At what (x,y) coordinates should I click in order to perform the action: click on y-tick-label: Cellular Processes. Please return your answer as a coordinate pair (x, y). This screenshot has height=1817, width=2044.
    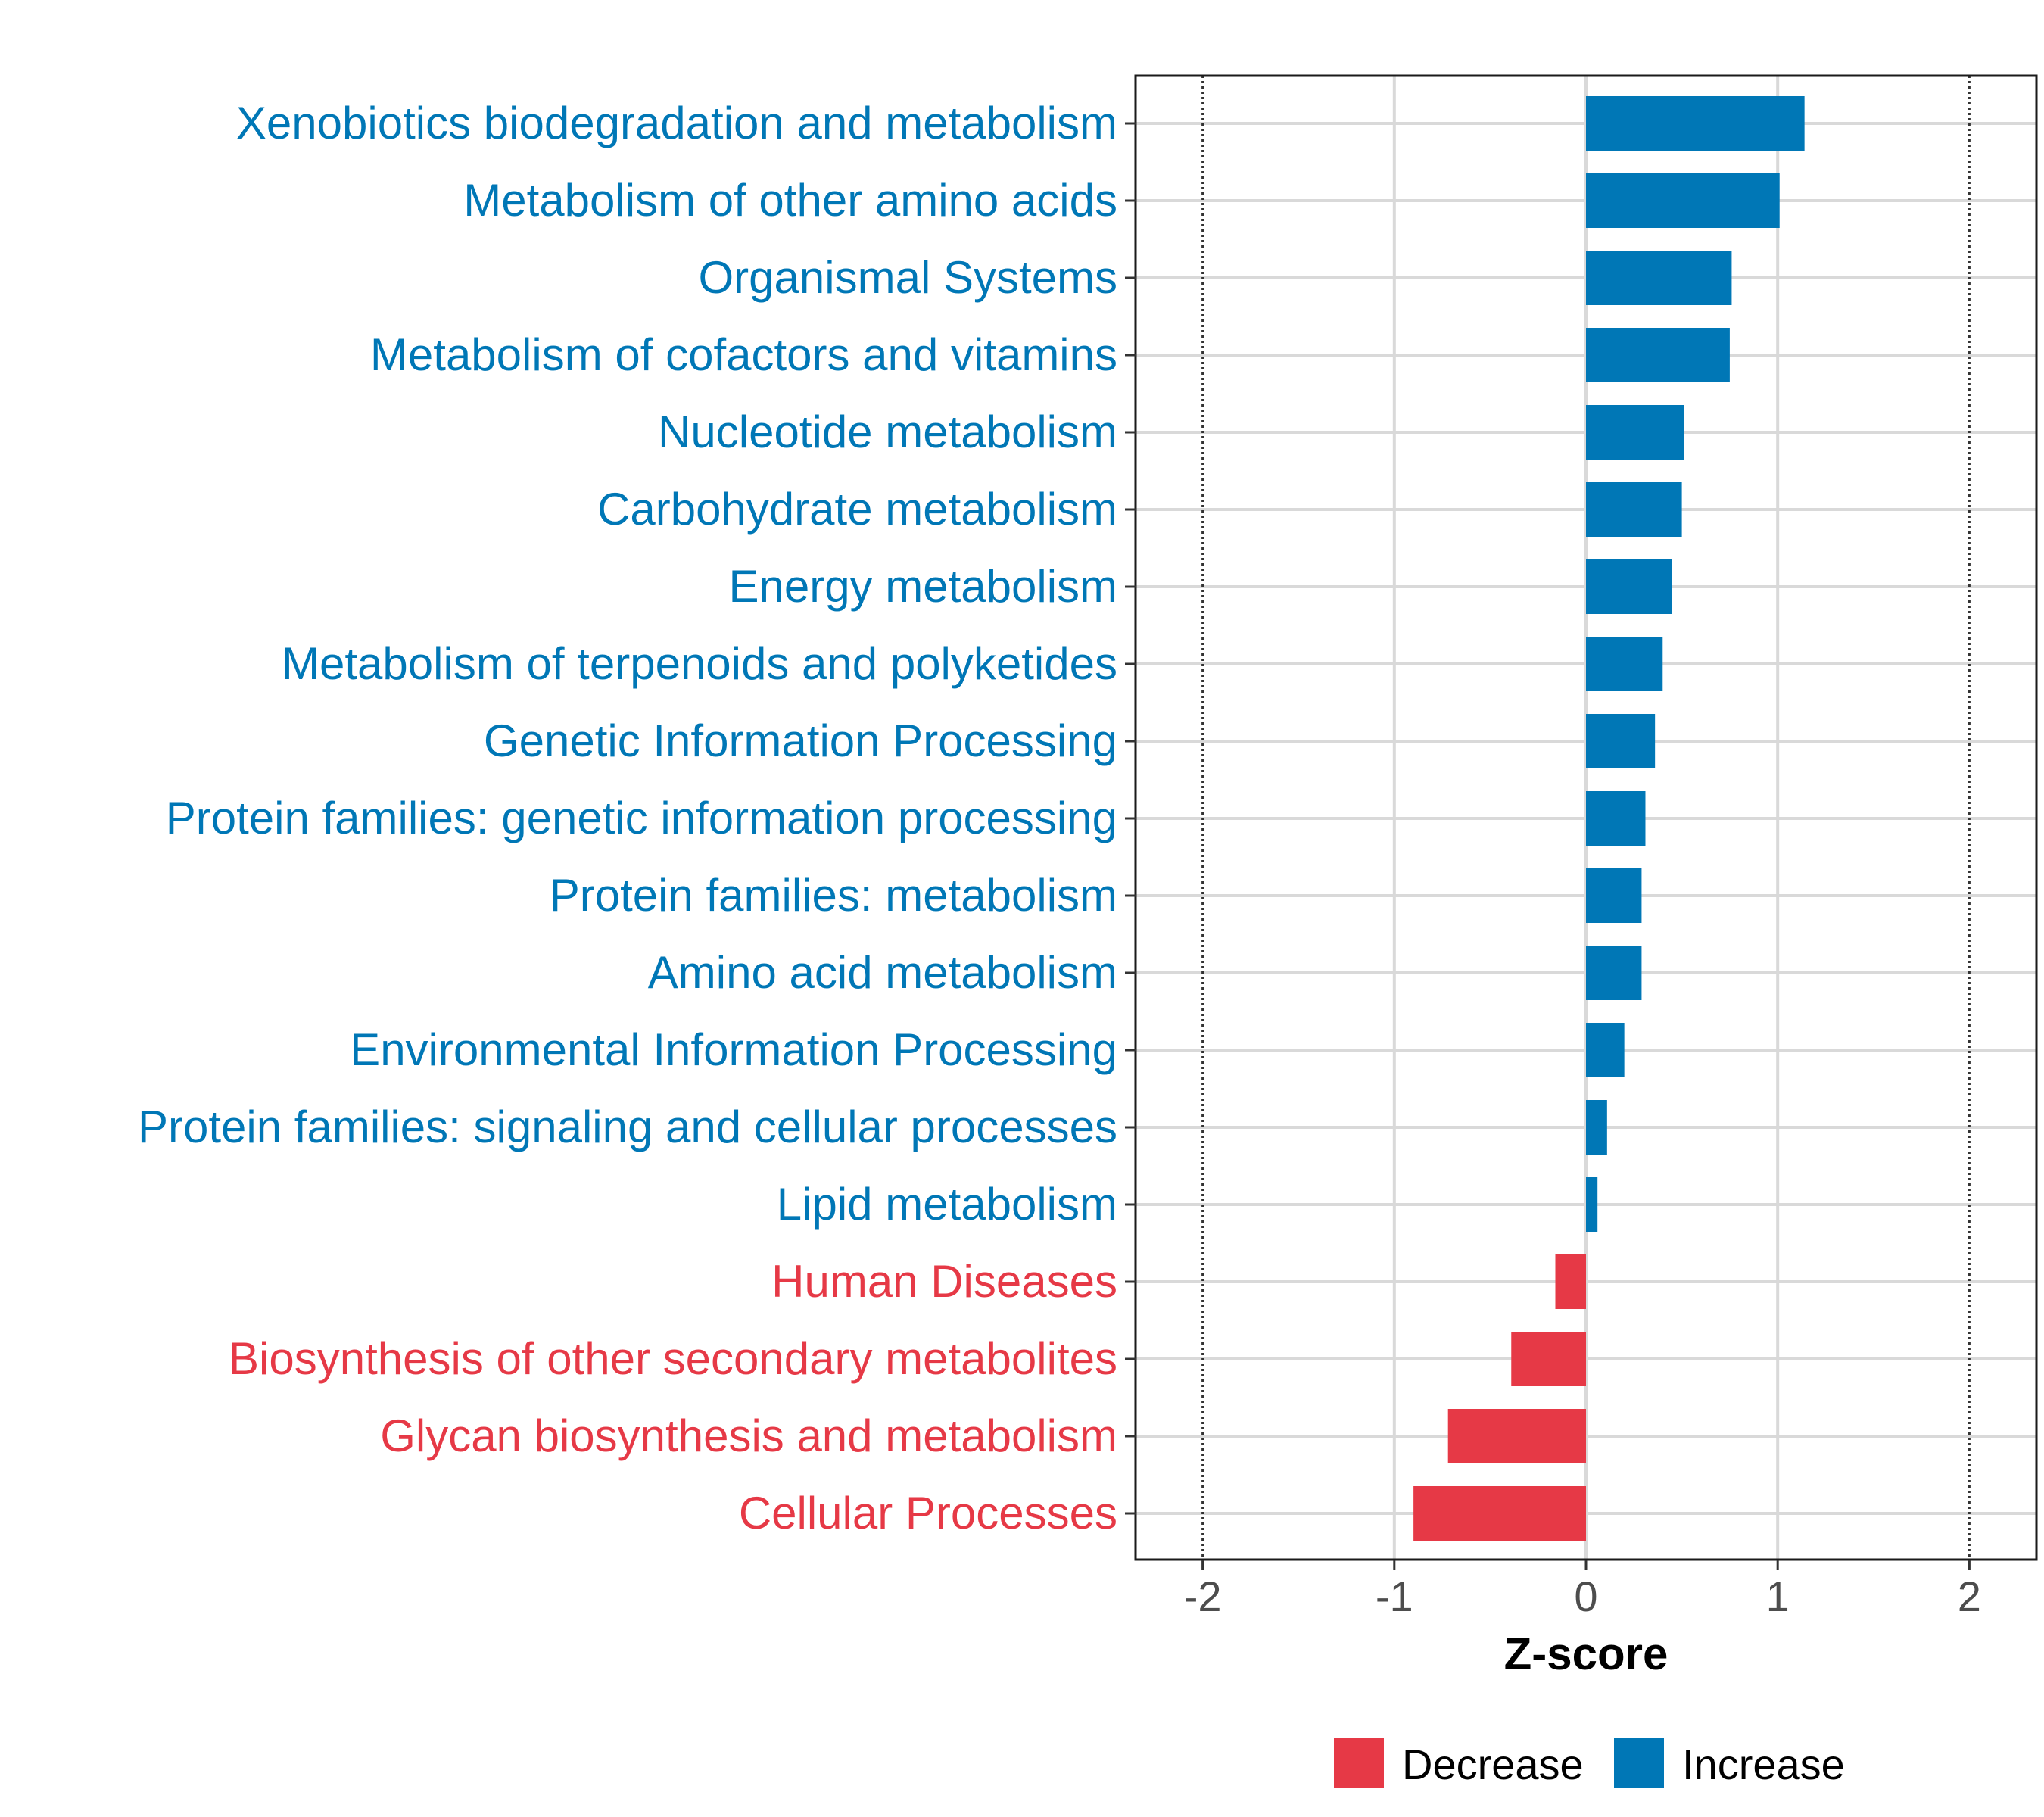
    Looking at the image, I should click on (928, 1513).